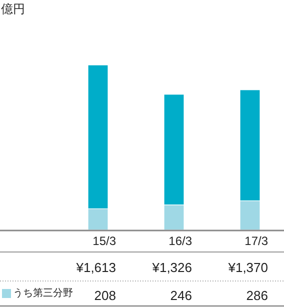  I want to click on data-label: 286, so click(257, 295).